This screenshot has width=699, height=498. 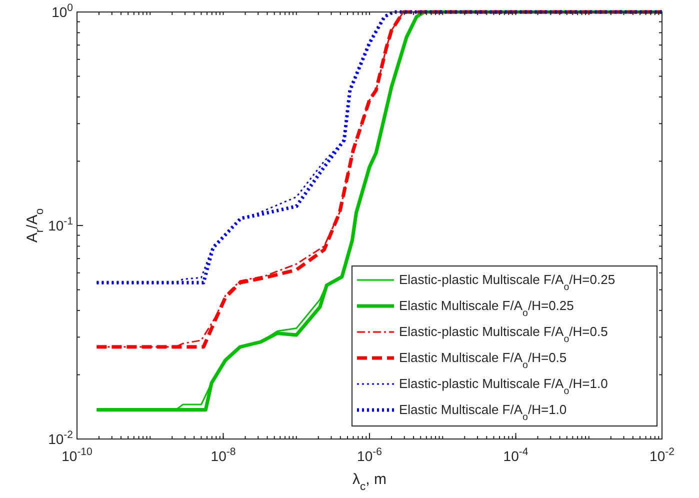 I want to click on x-tick-label: 10$^{-6}$, so click(x=369, y=455).